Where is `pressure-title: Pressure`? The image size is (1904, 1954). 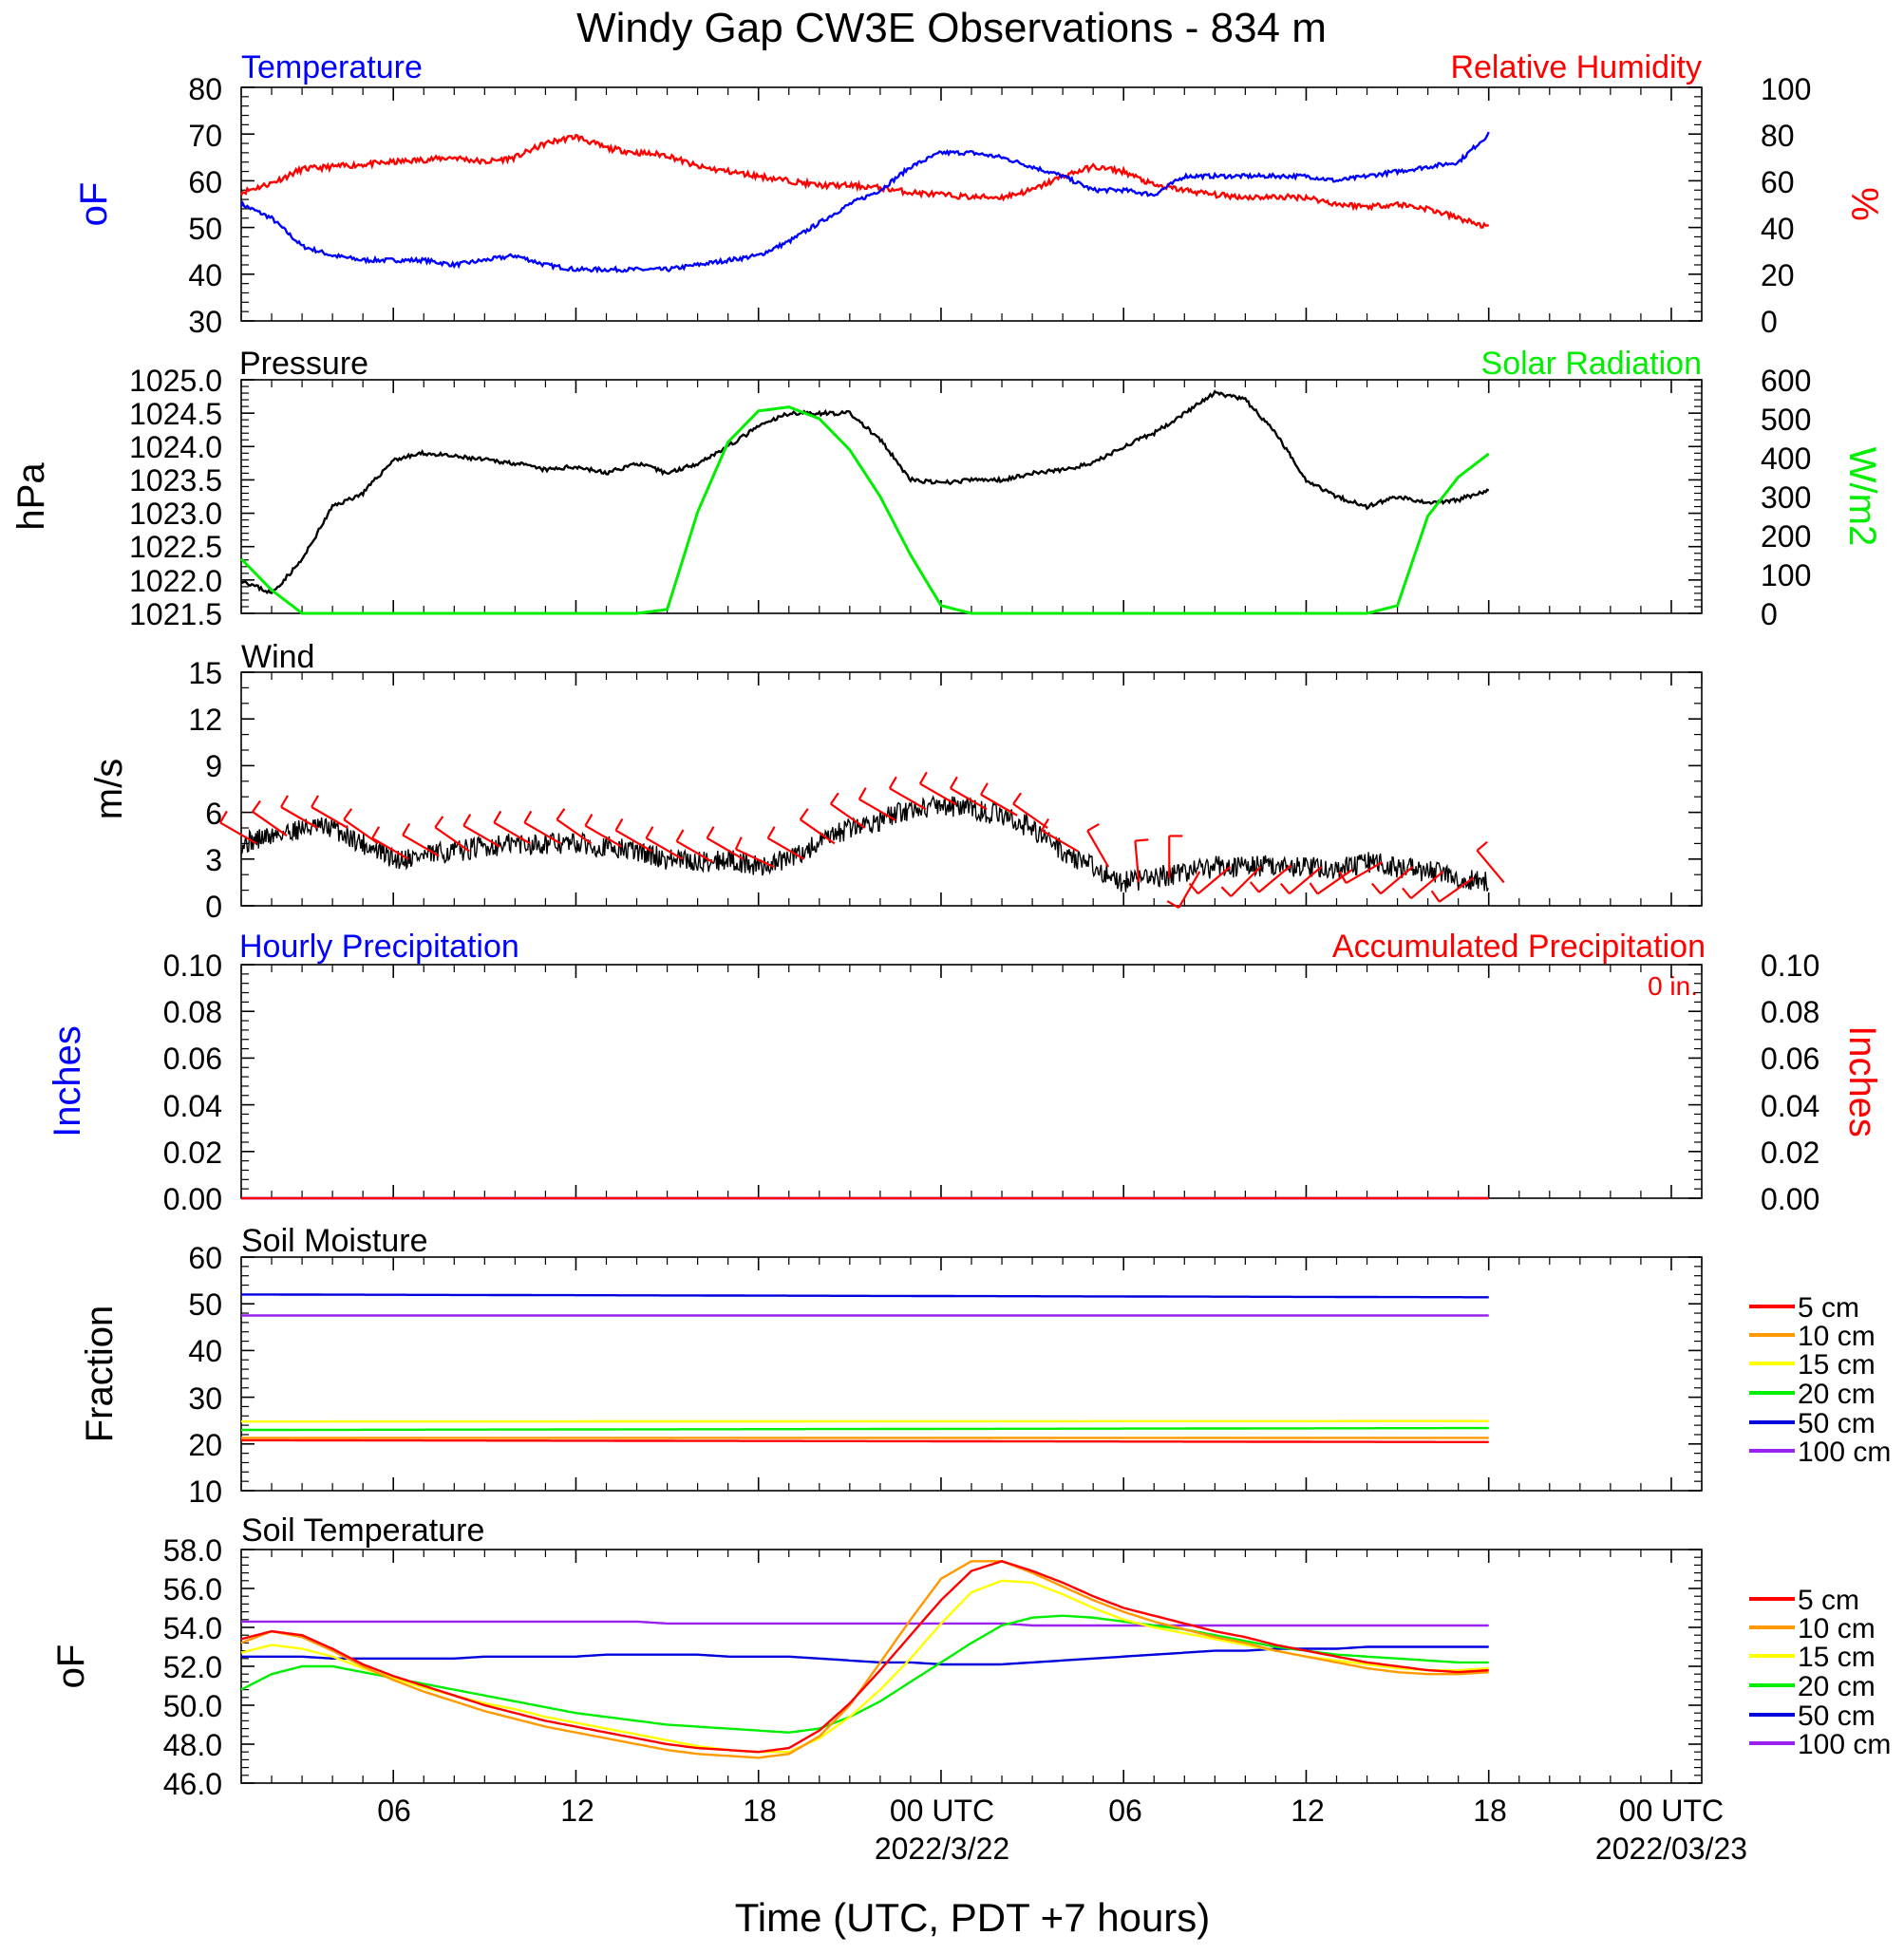
pressure-title: Pressure is located at coordinates (303, 364).